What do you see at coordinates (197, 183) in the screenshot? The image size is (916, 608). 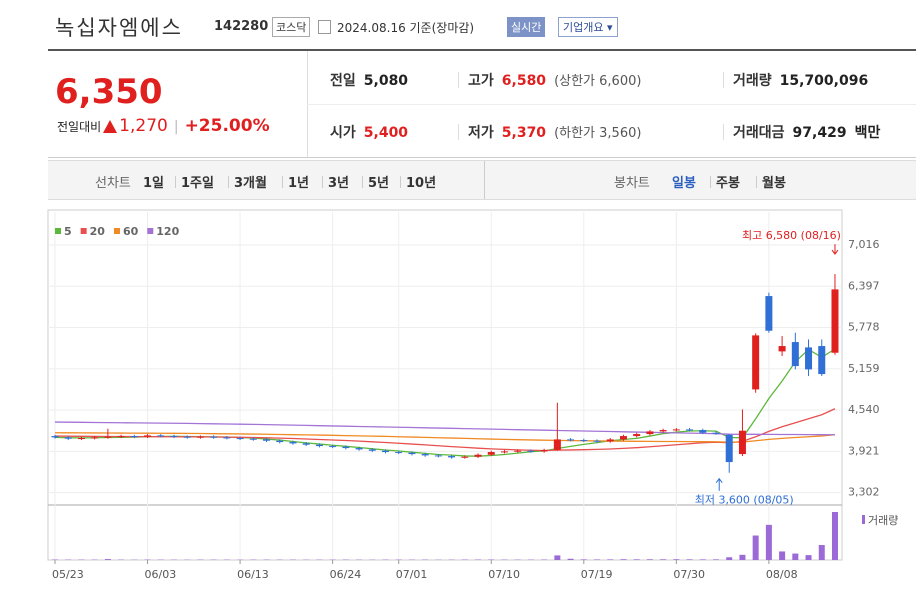 I see `period-tab: 1주일` at bounding box center [197, 183].